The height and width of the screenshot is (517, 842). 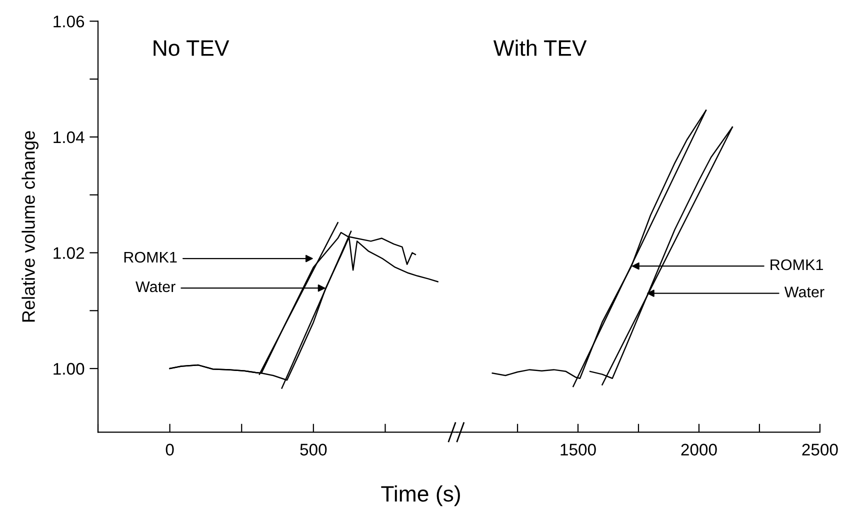 What do you see at coordinates (69, 22) in the screenshot?
I see `y-tick-label: 1.06` at bounding box center [69, 22].